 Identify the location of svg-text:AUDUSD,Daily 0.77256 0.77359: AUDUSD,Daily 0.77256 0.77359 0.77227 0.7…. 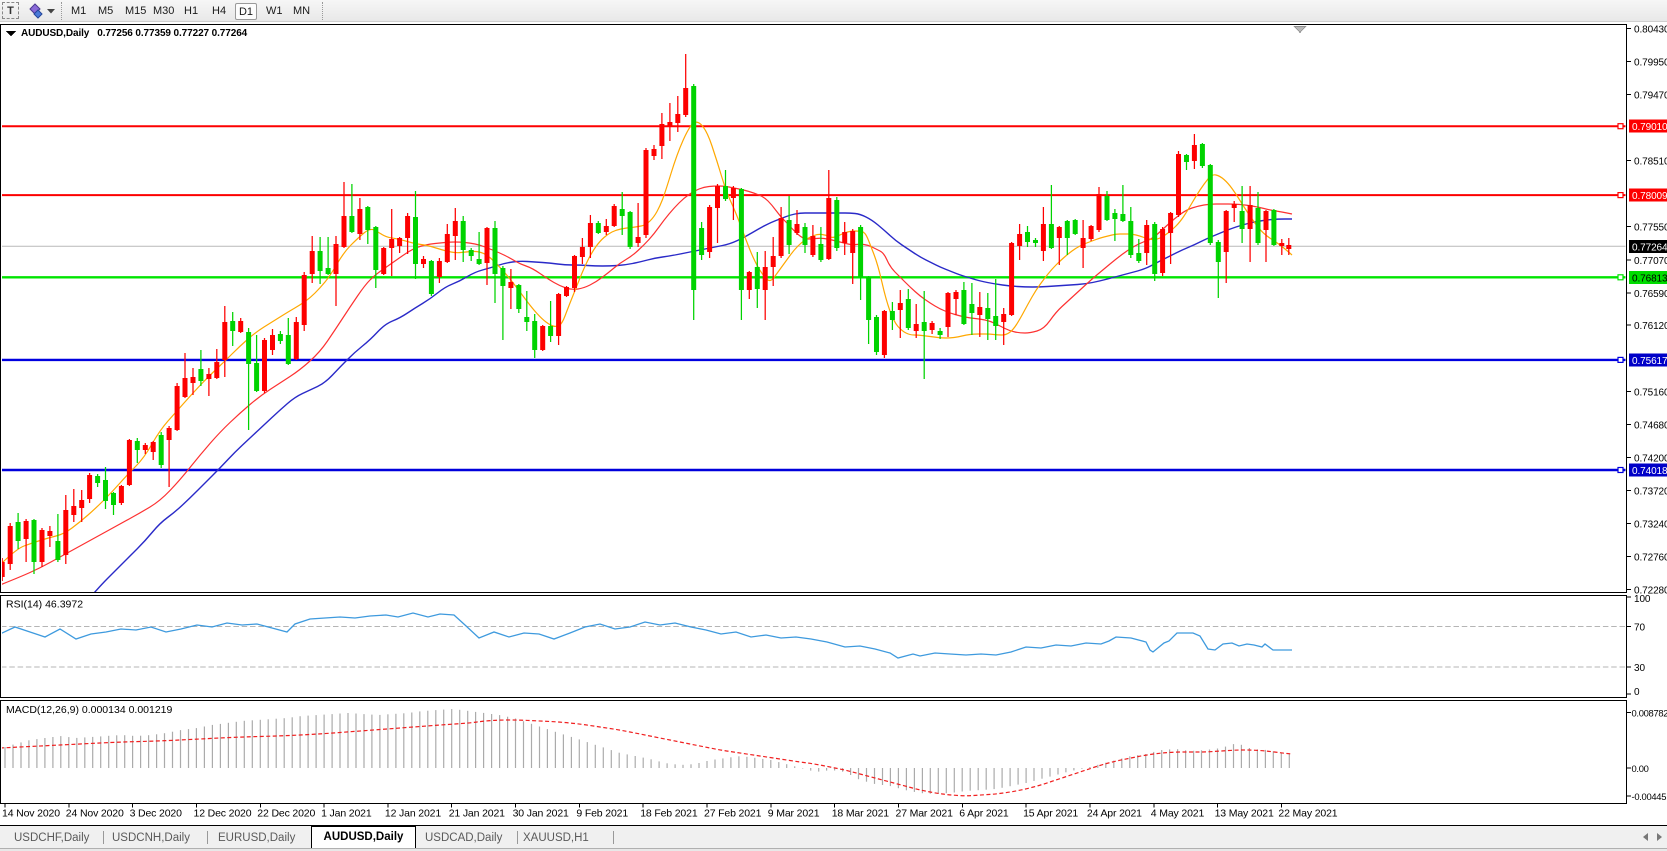
(134, 33).